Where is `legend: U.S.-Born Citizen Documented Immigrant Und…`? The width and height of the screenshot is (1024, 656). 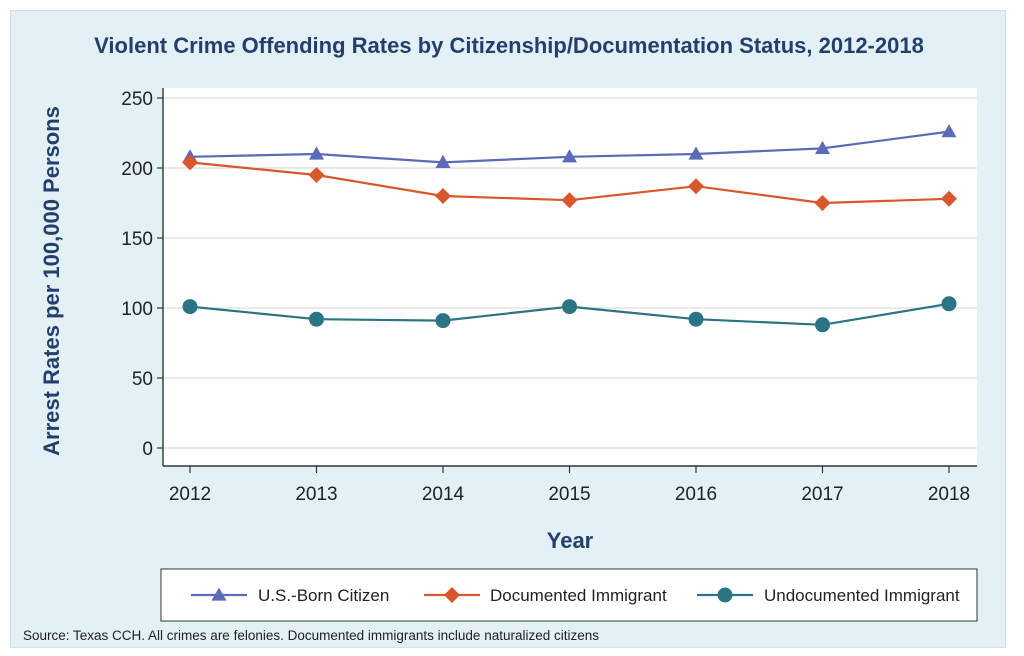
legend: U.S.-Born Citizen Documented Immigrant Und… is located at coordinates (575, 595).